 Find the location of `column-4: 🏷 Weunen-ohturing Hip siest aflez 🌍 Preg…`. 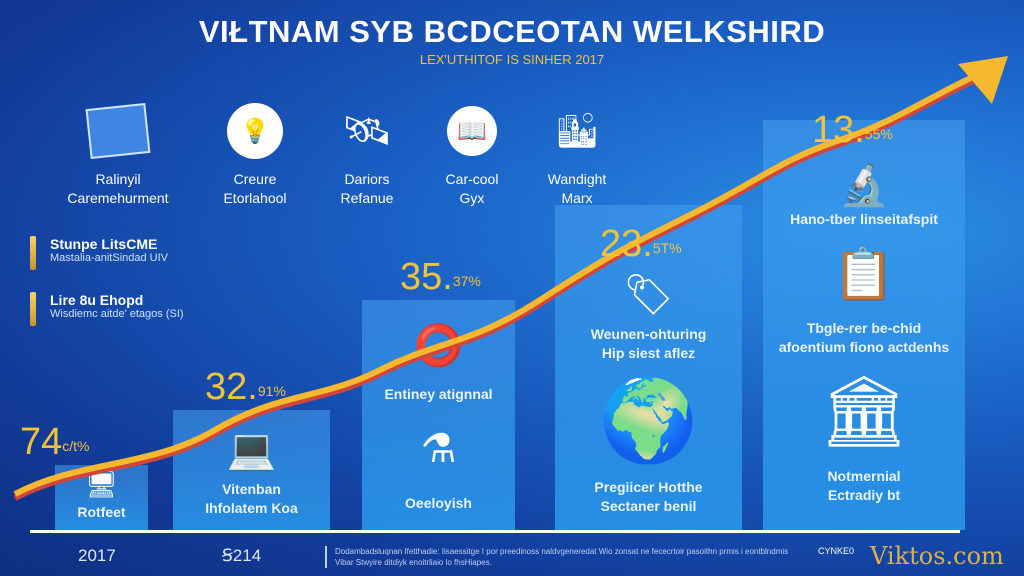

column-4: 🏷 Weunen-ohturing Hip siest aflez 🌍 Preg… is located at coordinates (648, 367).